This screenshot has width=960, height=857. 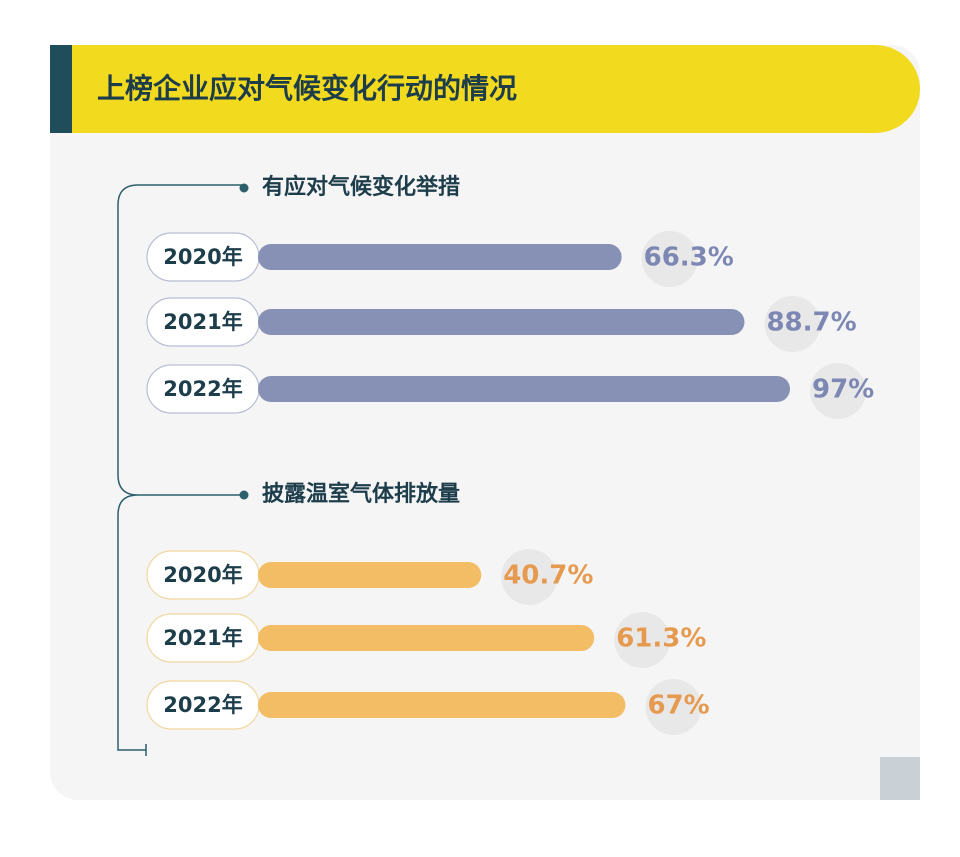 I want to click on header-band, so click(x=485, y=89).